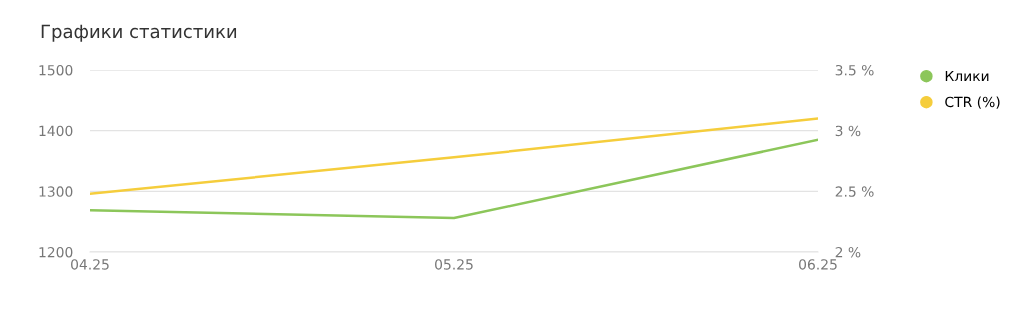  Describe the element at coordinates (56, 131) in the screenshot. I see `y-tick-label: 1400` at that location.